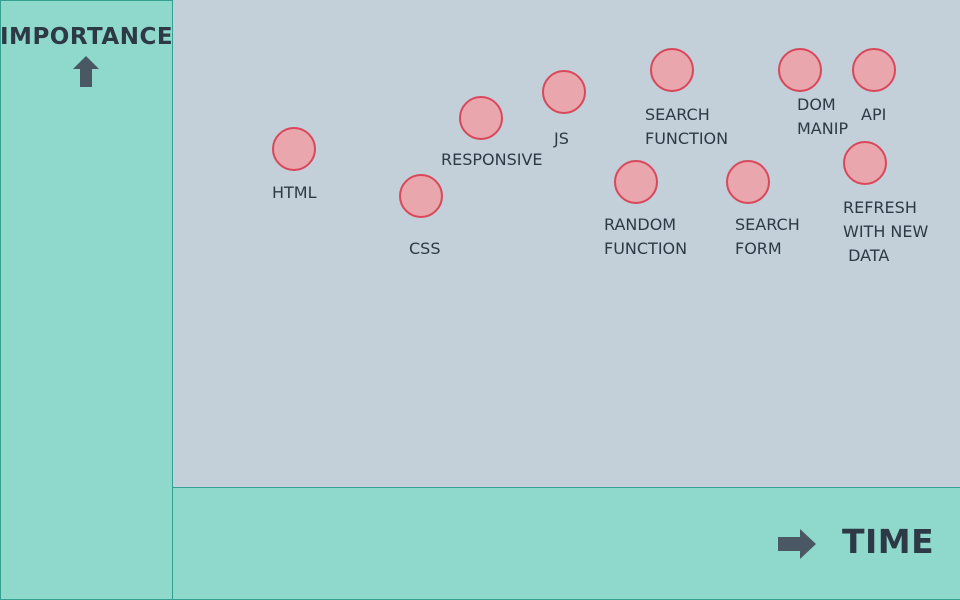 This screenshot has width=960, height=600. I want to click on label-api: API, so click(873, 115).